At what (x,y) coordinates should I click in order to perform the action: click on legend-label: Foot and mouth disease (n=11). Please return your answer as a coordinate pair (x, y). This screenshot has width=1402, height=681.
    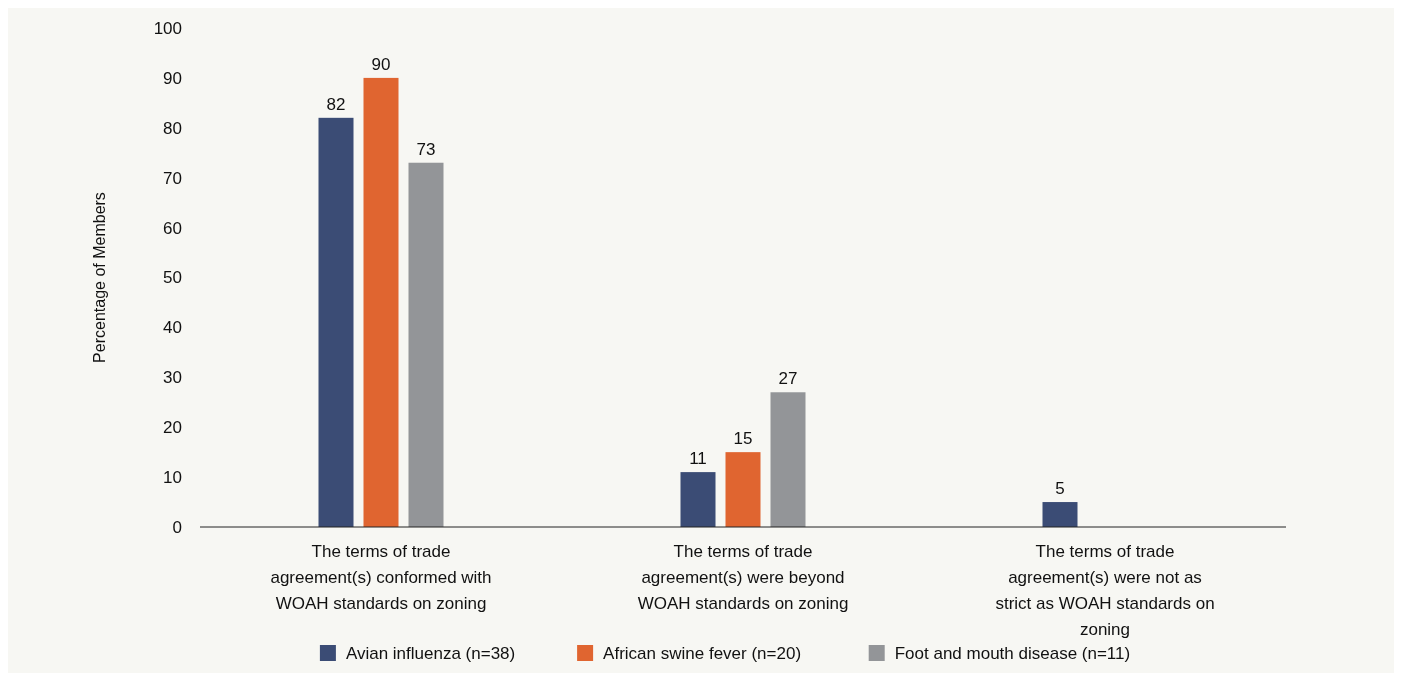
    Looking at the image, I should click on (1012, 653).